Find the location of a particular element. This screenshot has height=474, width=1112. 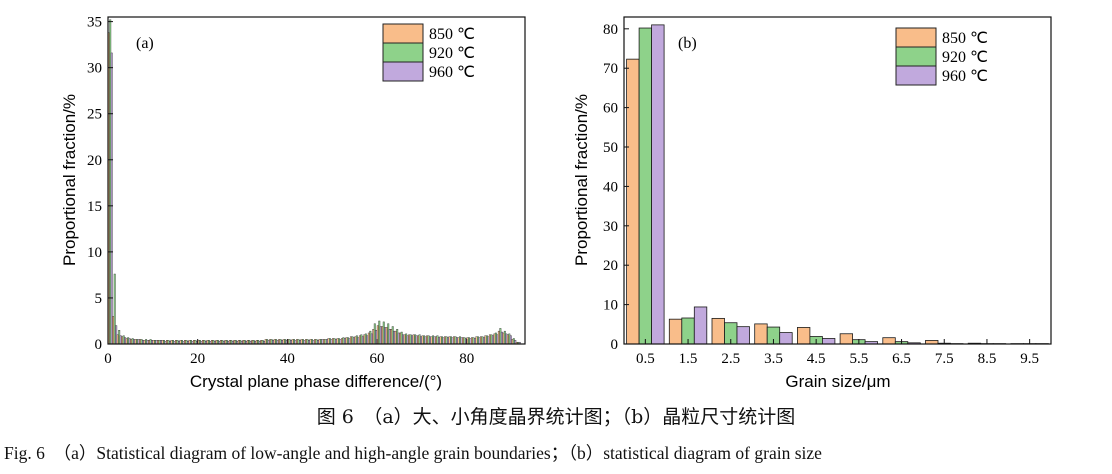

panel-a-x-tick-label-60: 60 is located at coordinates (377, 359).